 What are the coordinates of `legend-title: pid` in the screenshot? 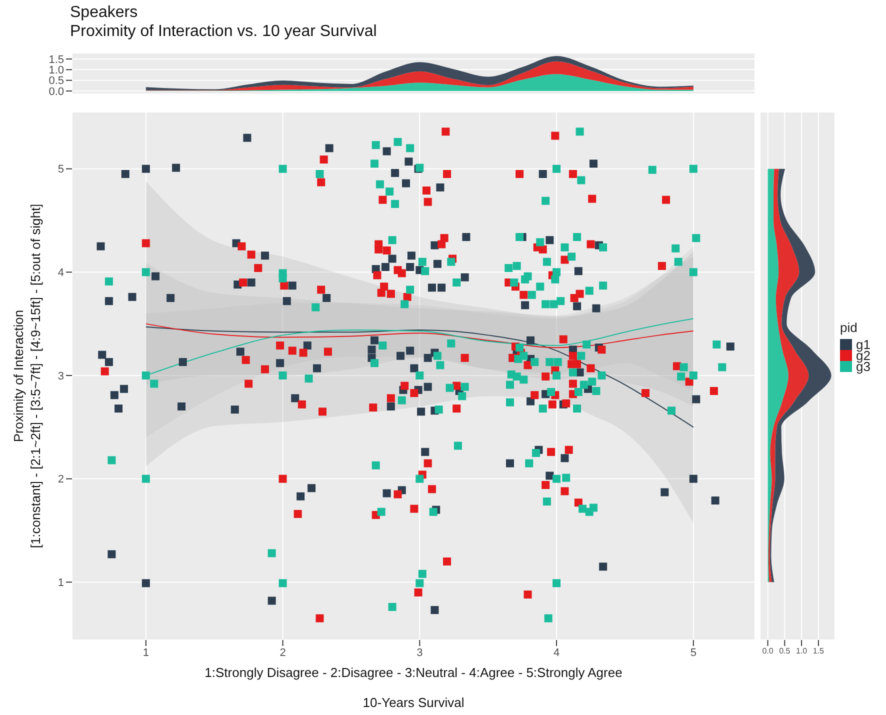 It's located at (849, 327).